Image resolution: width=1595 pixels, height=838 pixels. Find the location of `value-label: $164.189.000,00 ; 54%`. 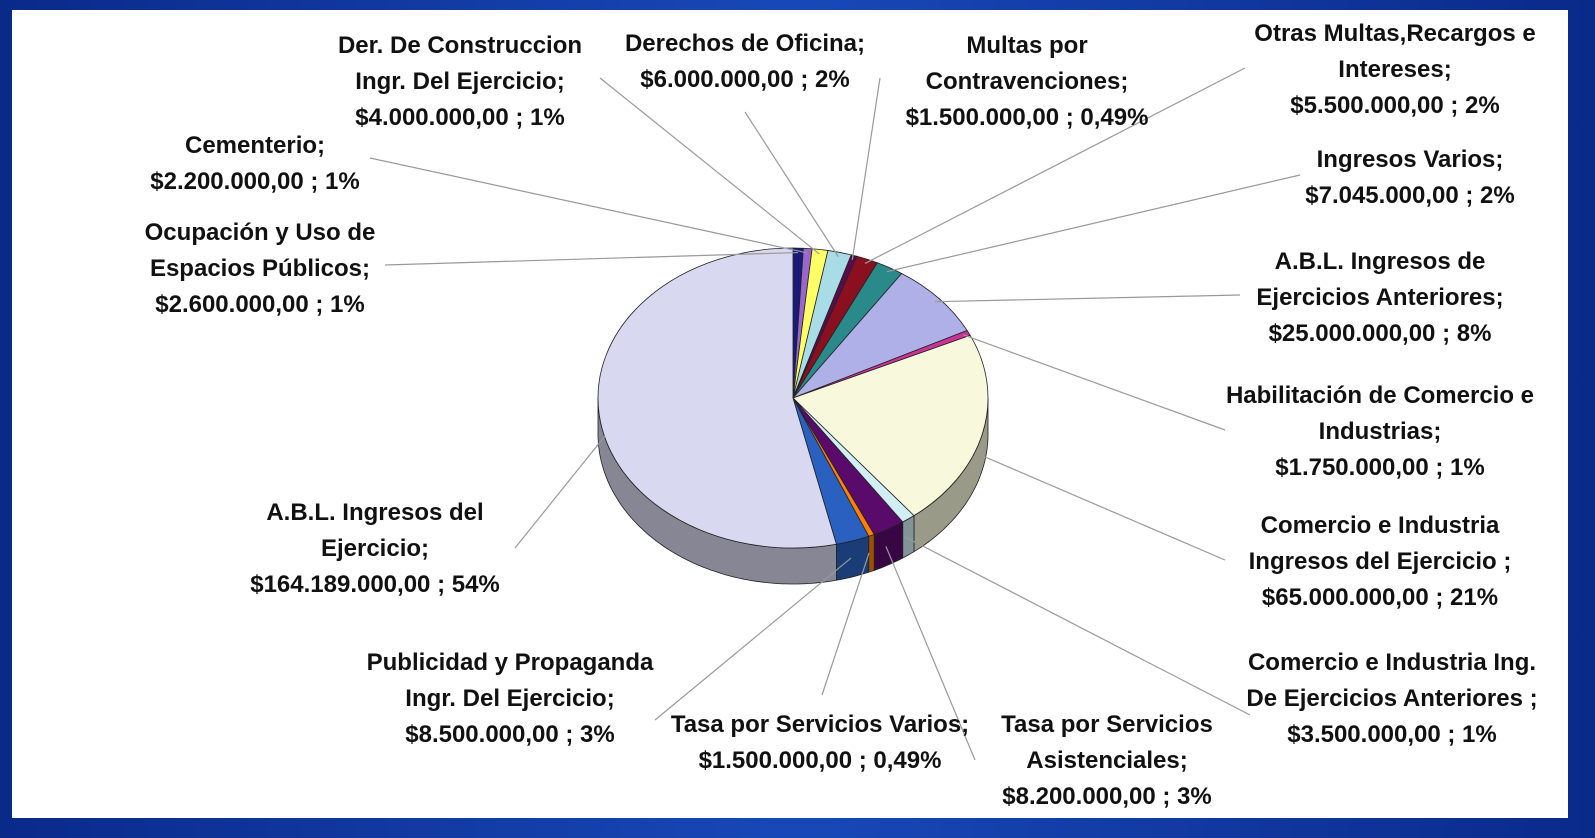

value-label: $164.189.000,00 ; 54% is located at coordinates (375, 584).